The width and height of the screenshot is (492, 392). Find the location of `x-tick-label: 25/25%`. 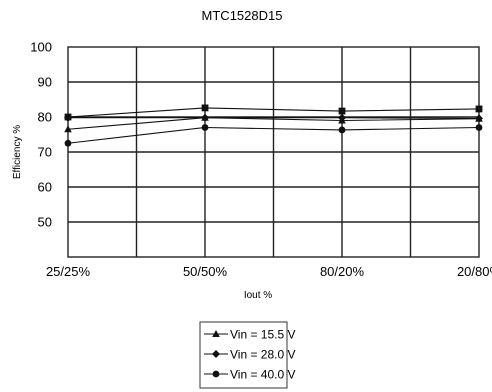

x-tick-label: 25/25% is located at coordinates (68, 271).